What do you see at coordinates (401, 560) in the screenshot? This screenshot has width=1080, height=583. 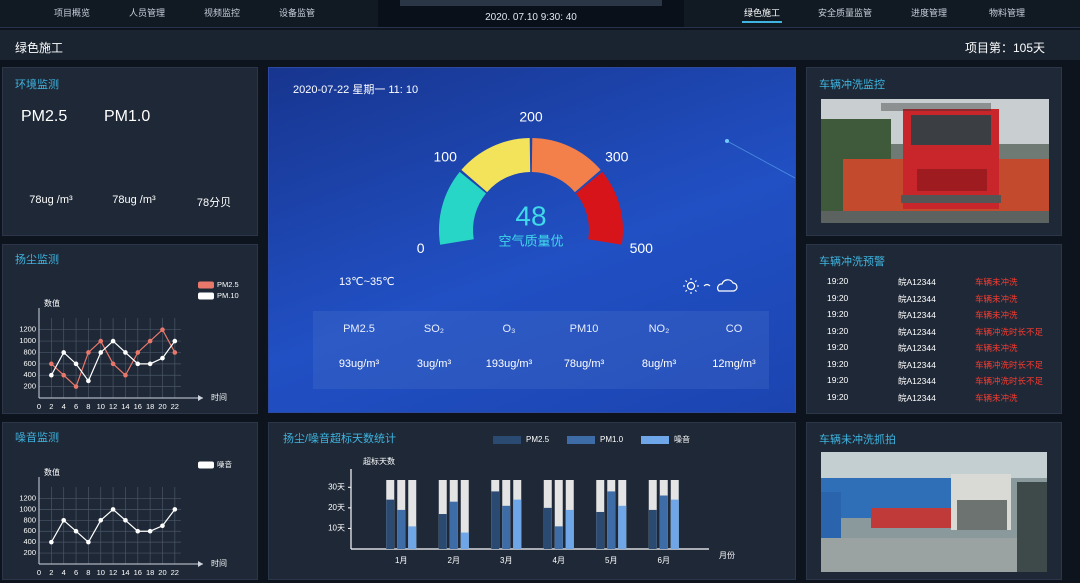 I see `x-tick-label: 1月` at bounding box center [401, 560].